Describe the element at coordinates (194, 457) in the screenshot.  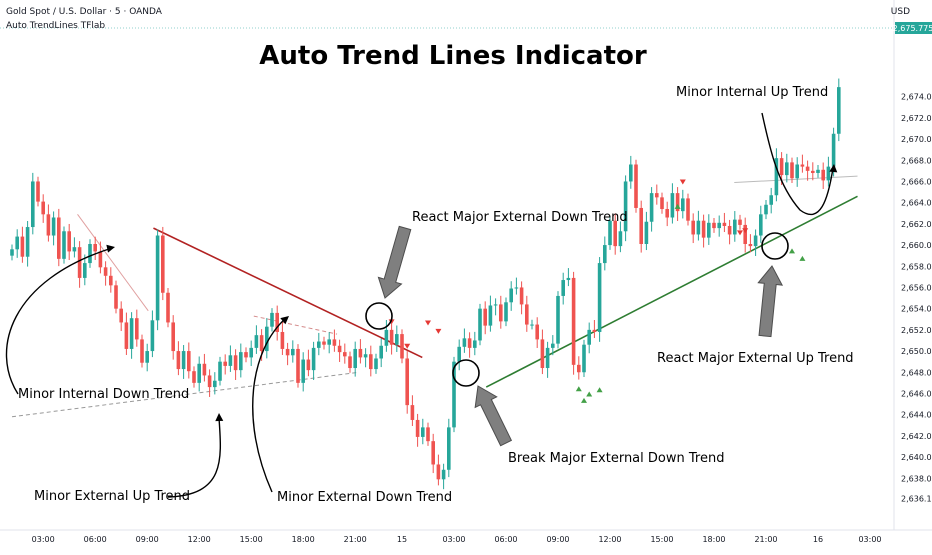
I see `annotation-curve` at that location.